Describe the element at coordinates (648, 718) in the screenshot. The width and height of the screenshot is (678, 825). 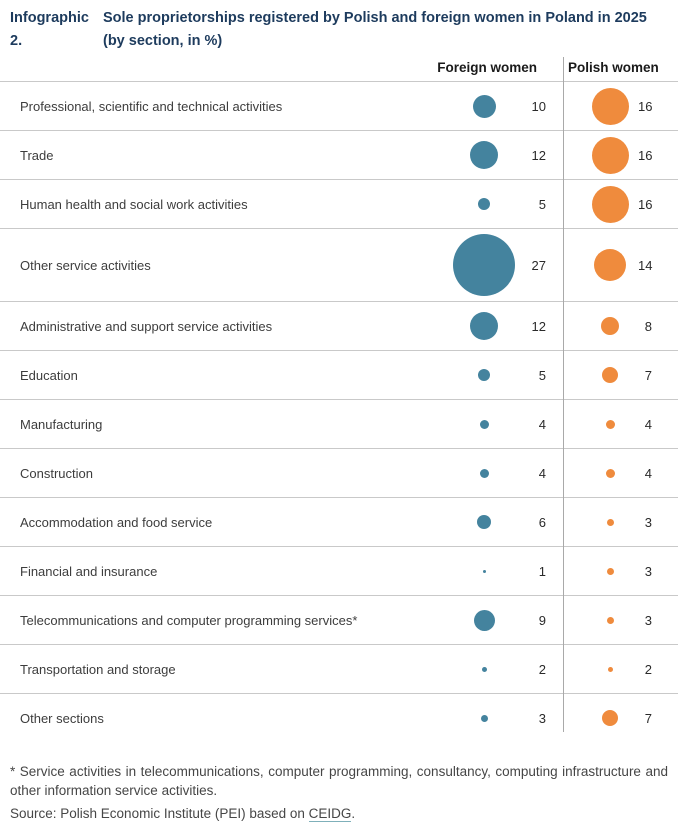
I see `polish-women-value: 7` at that location.